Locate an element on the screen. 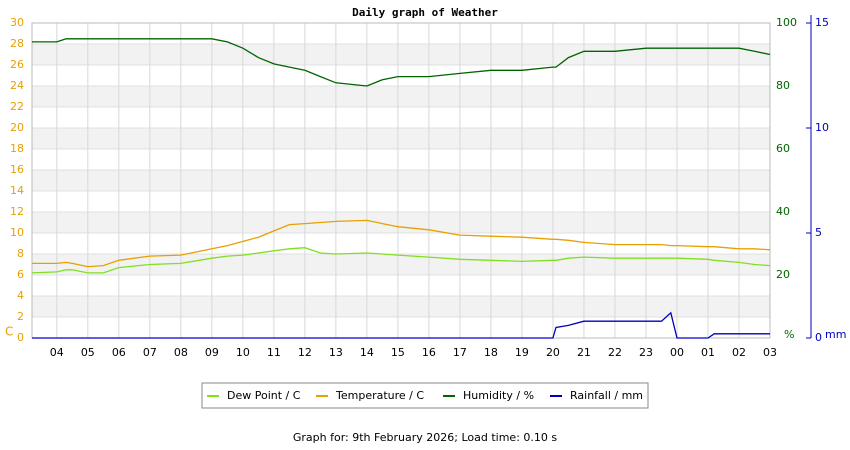 The height and width of the screenshot is (450, 850). y-tick-label: 26 is located at coordinates (17, 64).